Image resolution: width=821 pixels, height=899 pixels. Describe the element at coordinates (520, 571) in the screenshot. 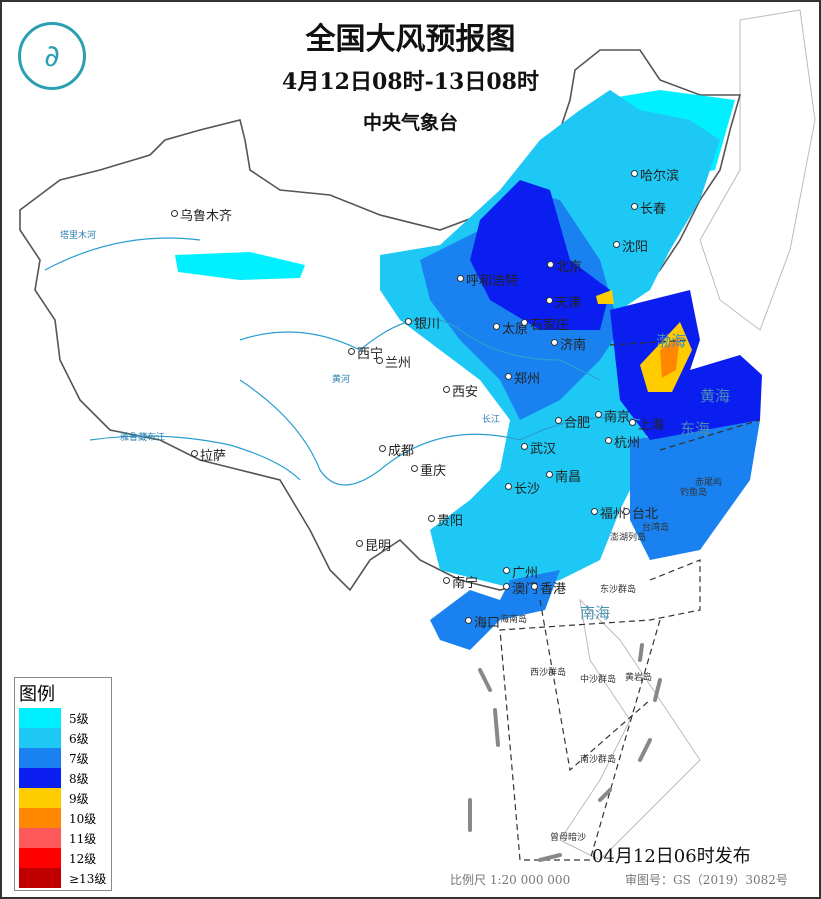

I see `city-label: 广州` at that location.